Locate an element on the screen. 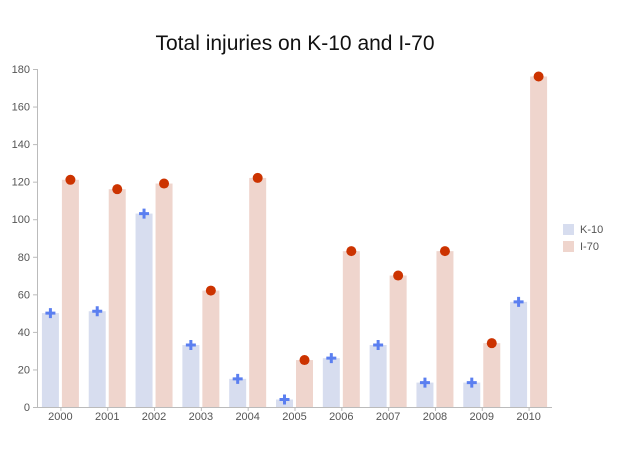  x-tick-label: 2000 is located at coordinates (60, 417).